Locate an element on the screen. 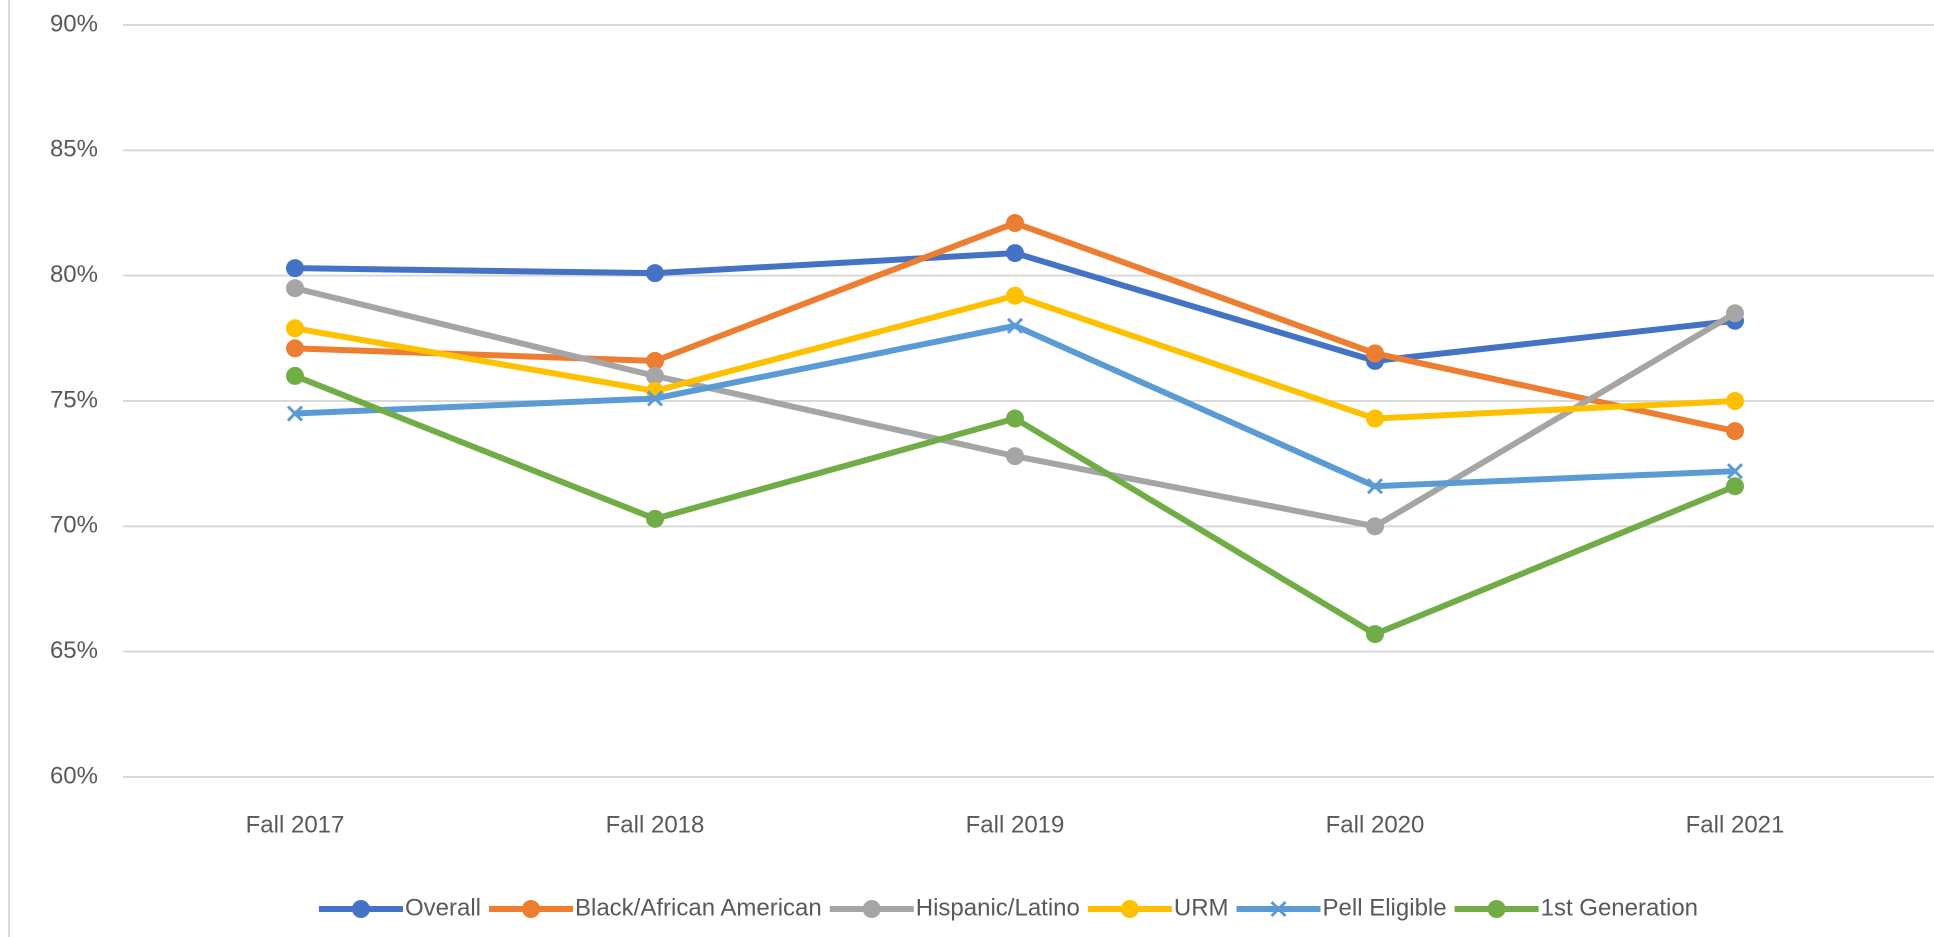 Image resolution: width=1934 pixels, height=937 pixels. y-tick-label: 90% is located at coordinates (74, 23).